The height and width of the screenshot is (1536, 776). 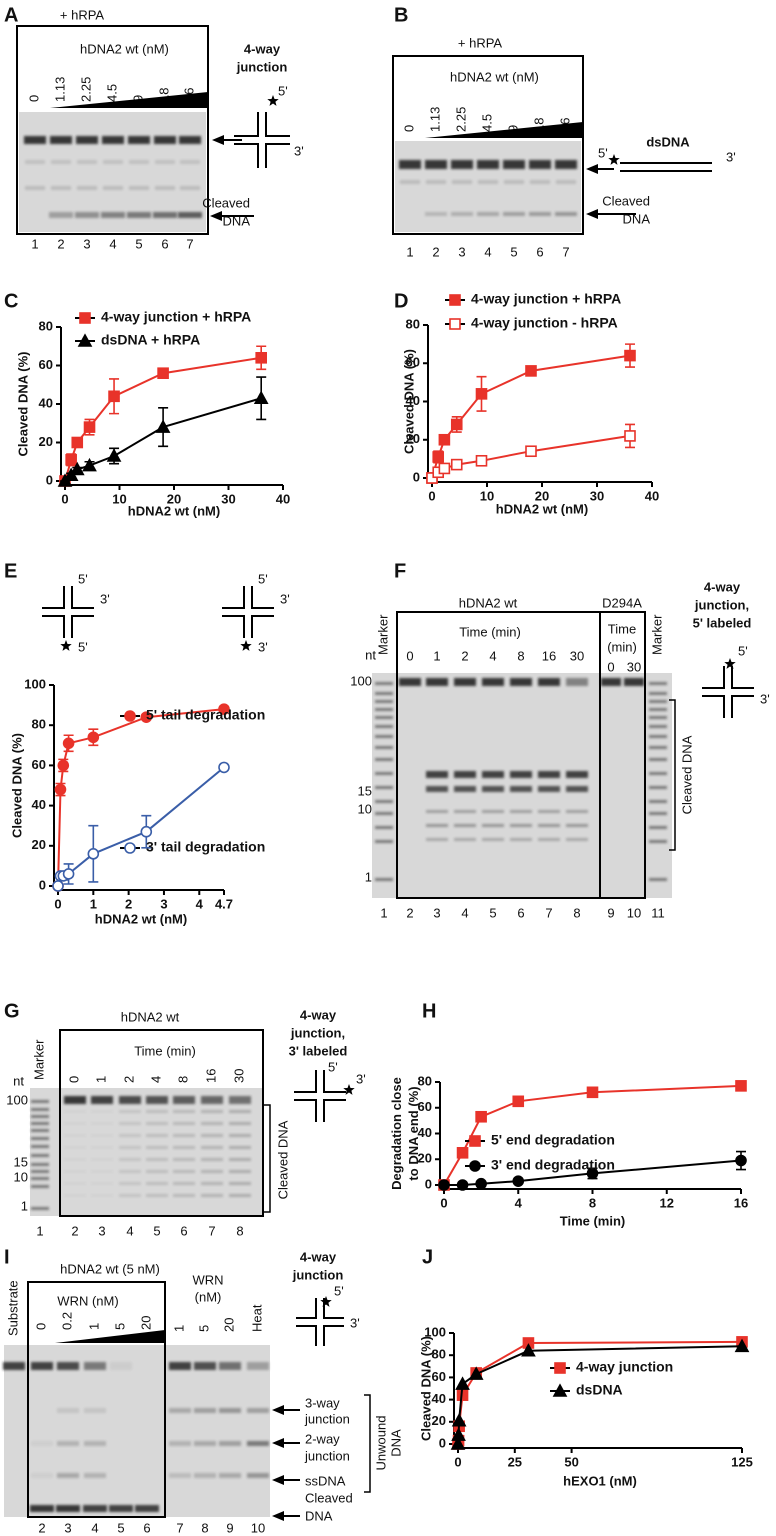 What do you see at coordinates (457, 1461) in the screenshot?
I see `x-tick-label: 0` at bounding box center [457, 1461].